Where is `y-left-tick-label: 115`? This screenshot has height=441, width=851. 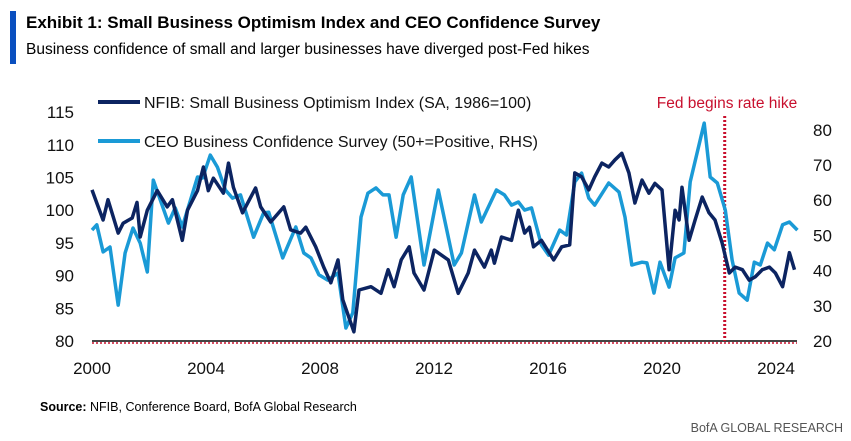 y-left-tick-label: 115 is located at coordinates (60, 112).